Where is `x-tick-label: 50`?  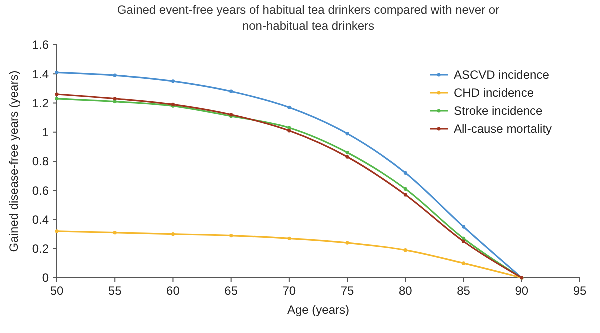
x-tick-label: 50 is located at coordinates (57, 291).